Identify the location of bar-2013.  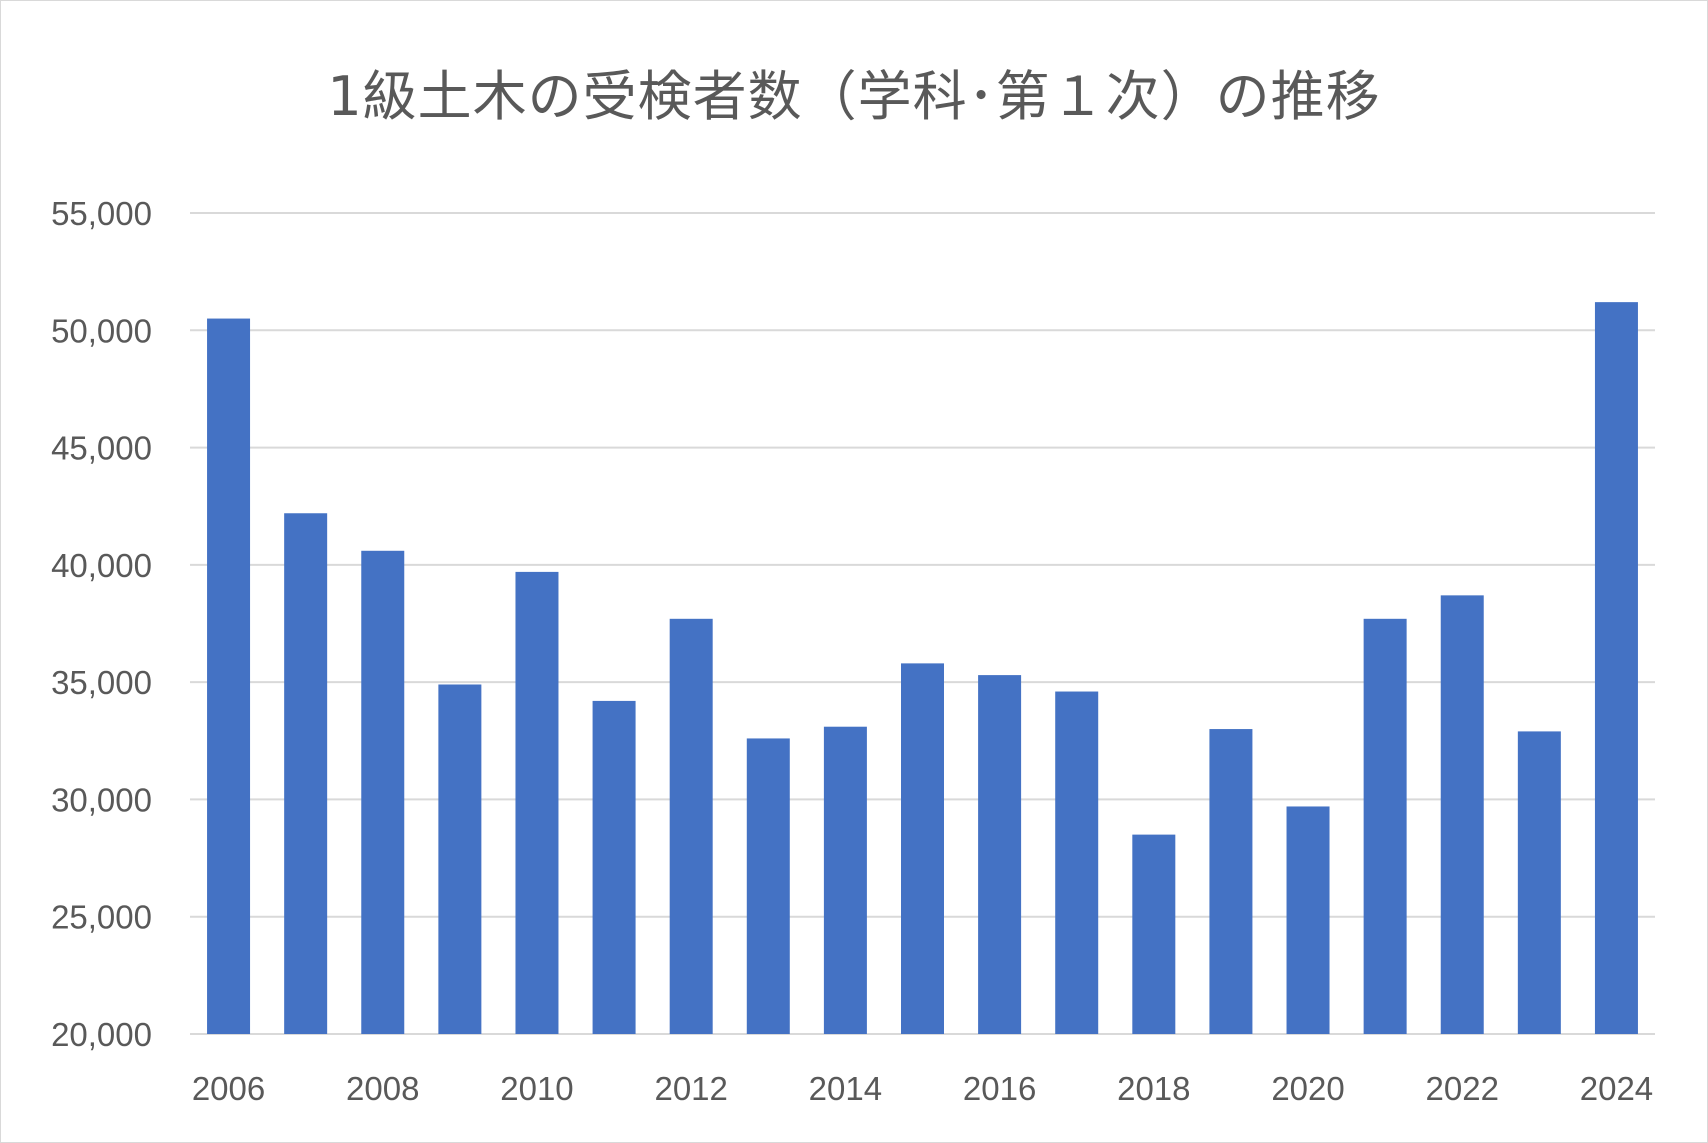
(768, 886).